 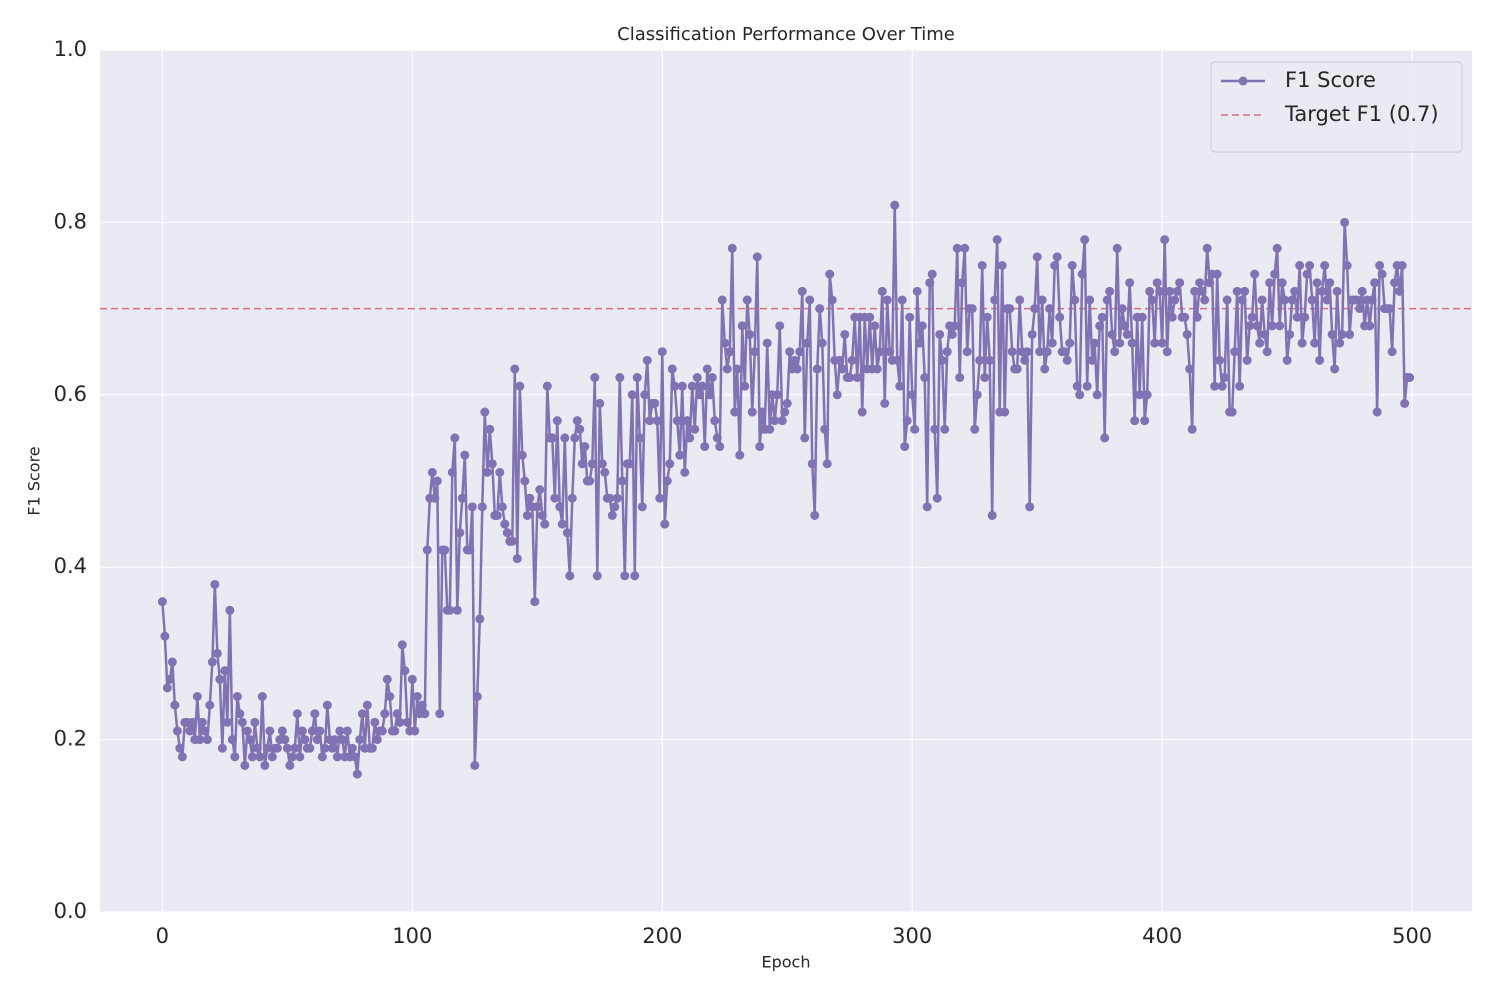 What do you see at coordinates (1412, 936) in the screenshot?
I see `x-tick-label: 500` at bounding box center [1412, 936].